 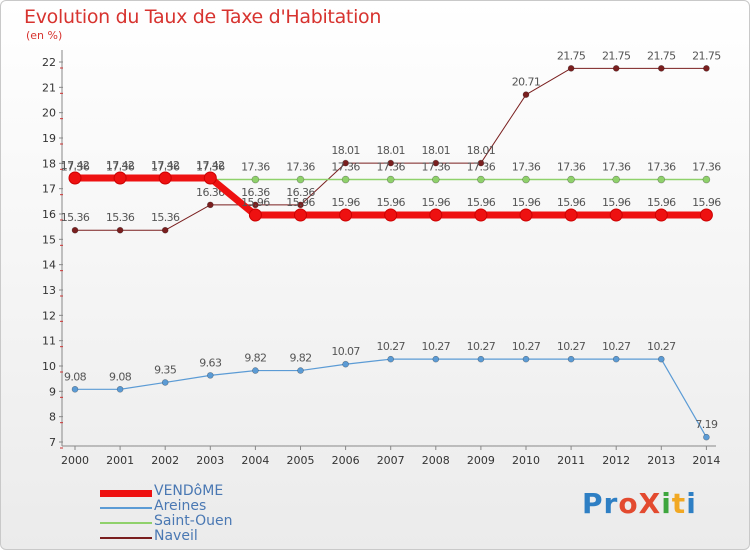 What do you see at coordinates (49, 62) in the screenshot?
I see `y-tick-label: 22` at bounding box center [49, 62].